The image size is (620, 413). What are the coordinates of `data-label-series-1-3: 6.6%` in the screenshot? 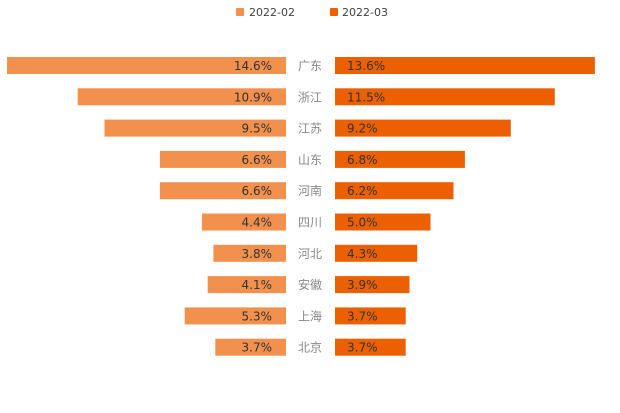 It's located at (257, 160).